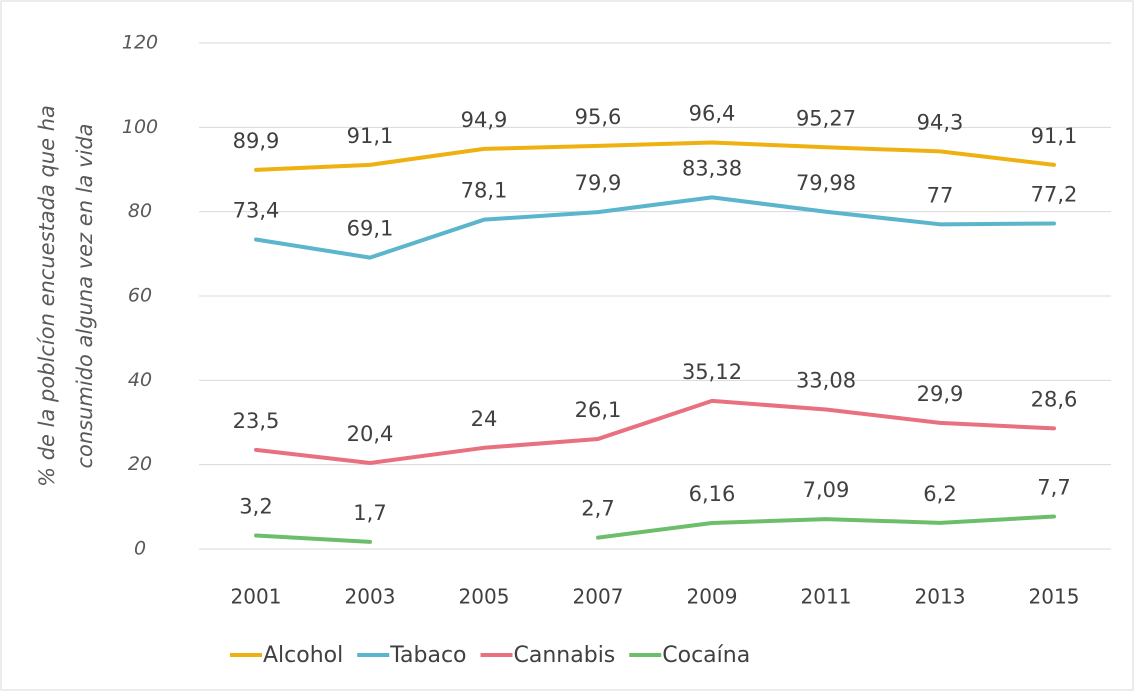  I want to click on legend-label: Alcohol, so click(303, 655).